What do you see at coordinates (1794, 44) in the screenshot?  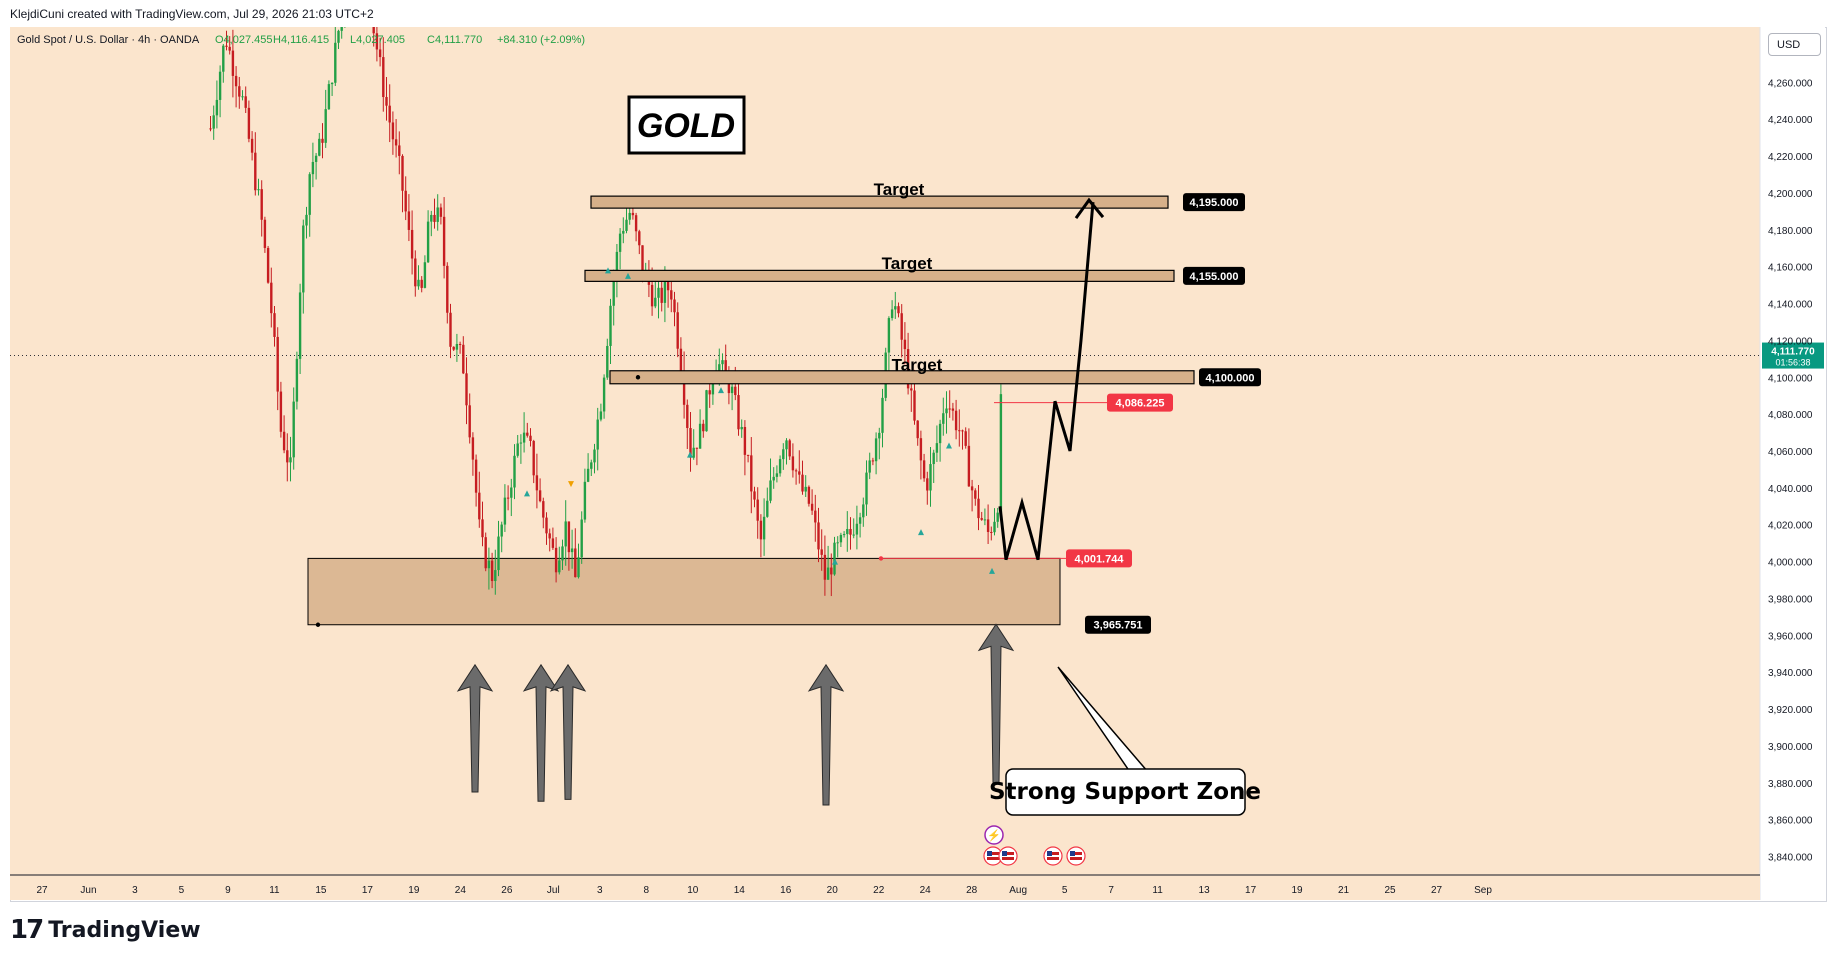 I see `currency-button: USD` at bounding box center [1794, 44].